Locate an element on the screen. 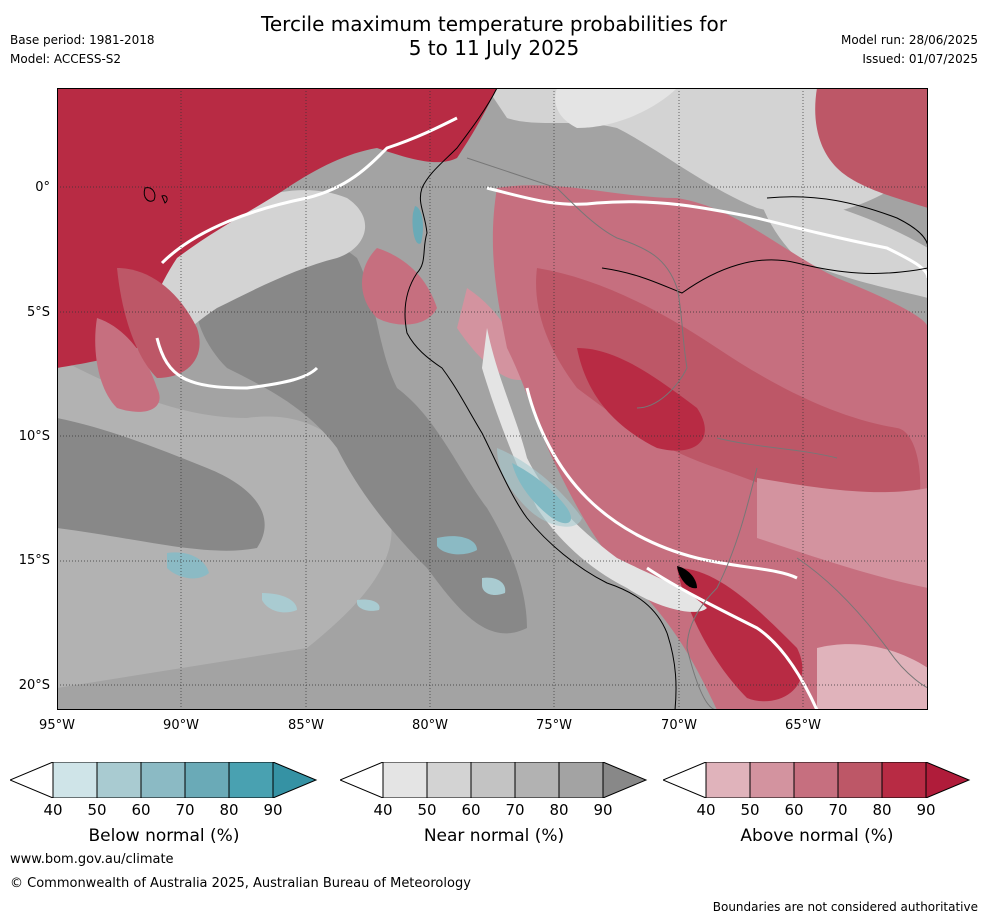  title-line-2: 5 to 11 July 2025 is located at coordinates (494, 48).